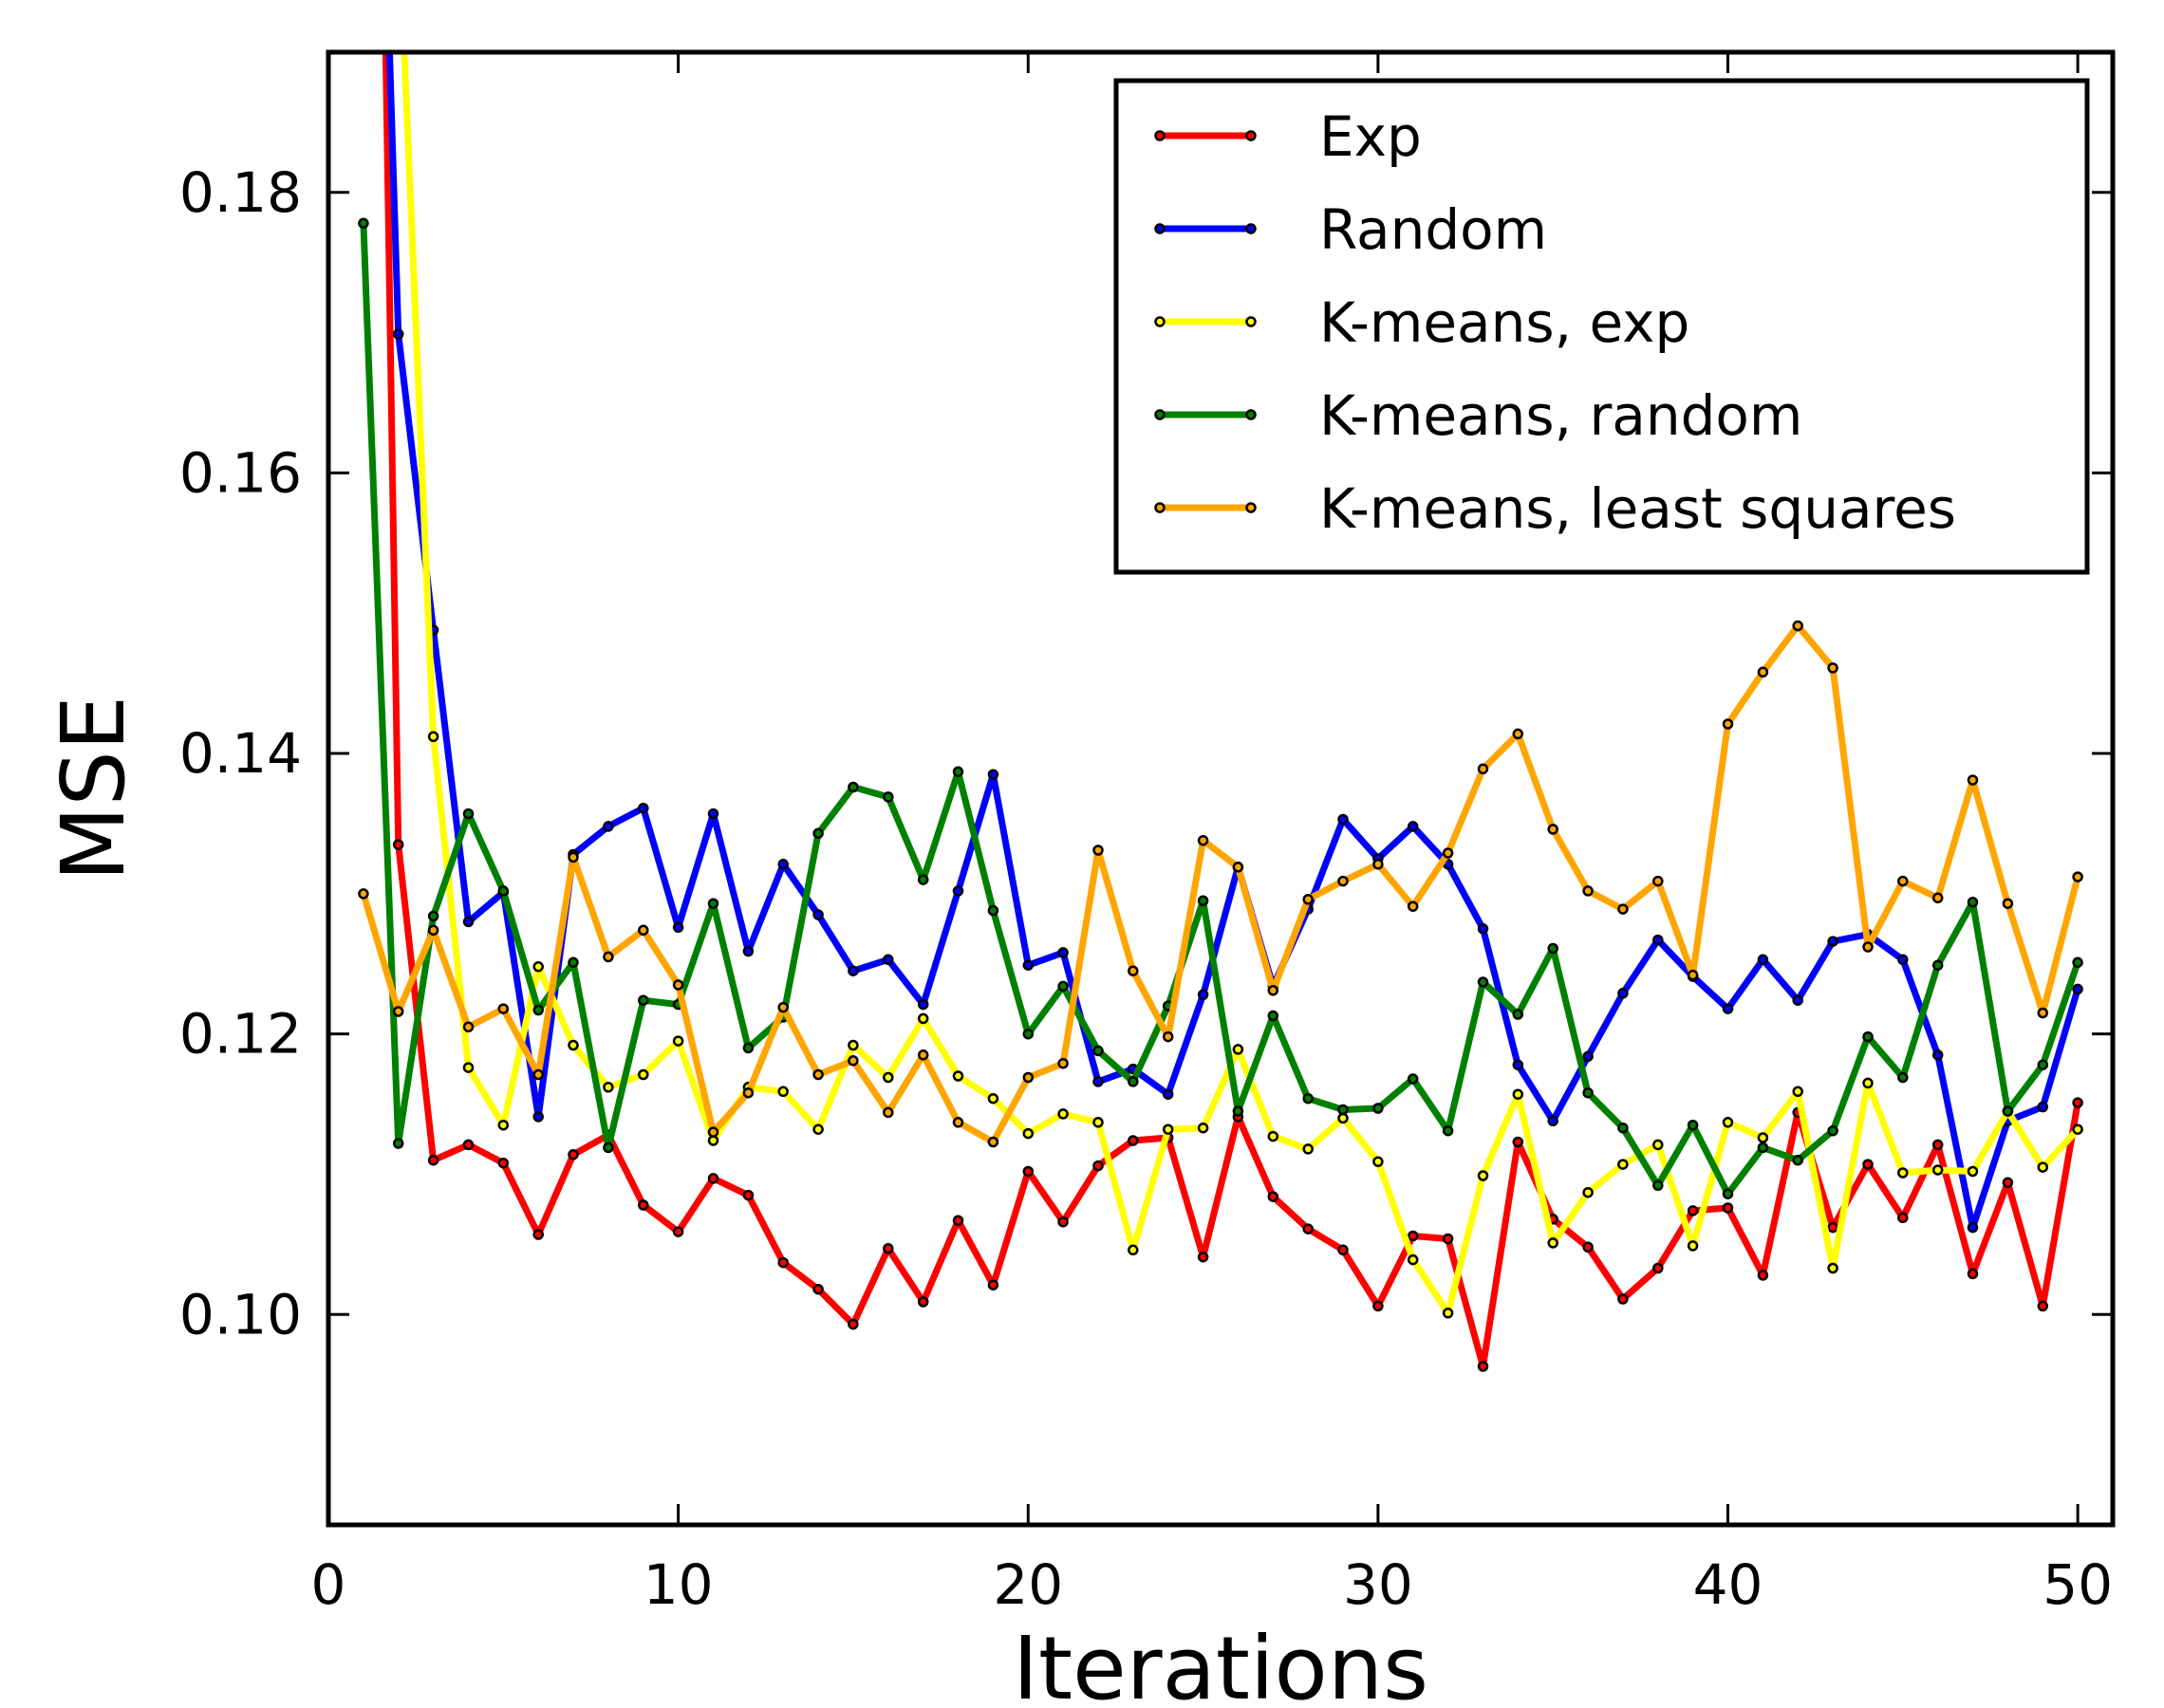 The height and width of the screenshot is (1708, 2164). Describe the element at coordinates (240, 193) in the screenshot. I see `y-tick-label: 0.18` at that location.